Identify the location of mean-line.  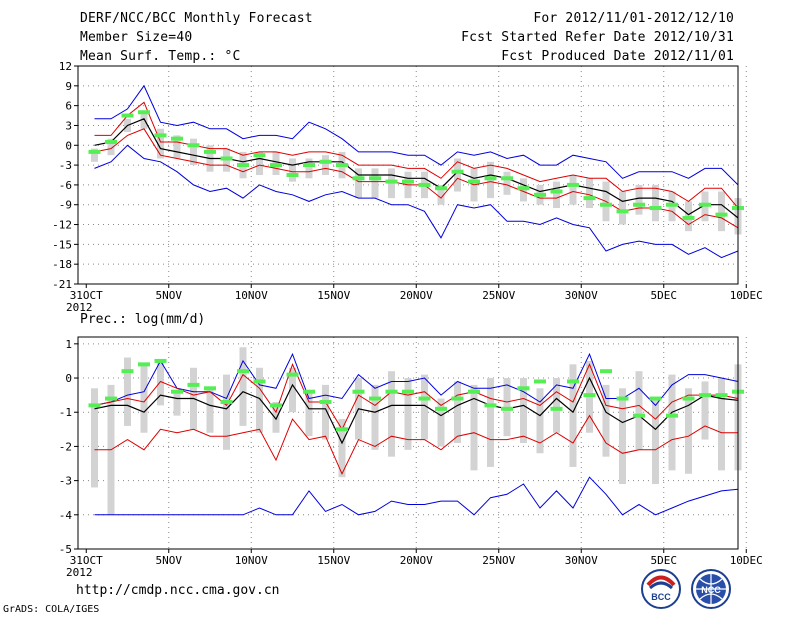
(416, 410).